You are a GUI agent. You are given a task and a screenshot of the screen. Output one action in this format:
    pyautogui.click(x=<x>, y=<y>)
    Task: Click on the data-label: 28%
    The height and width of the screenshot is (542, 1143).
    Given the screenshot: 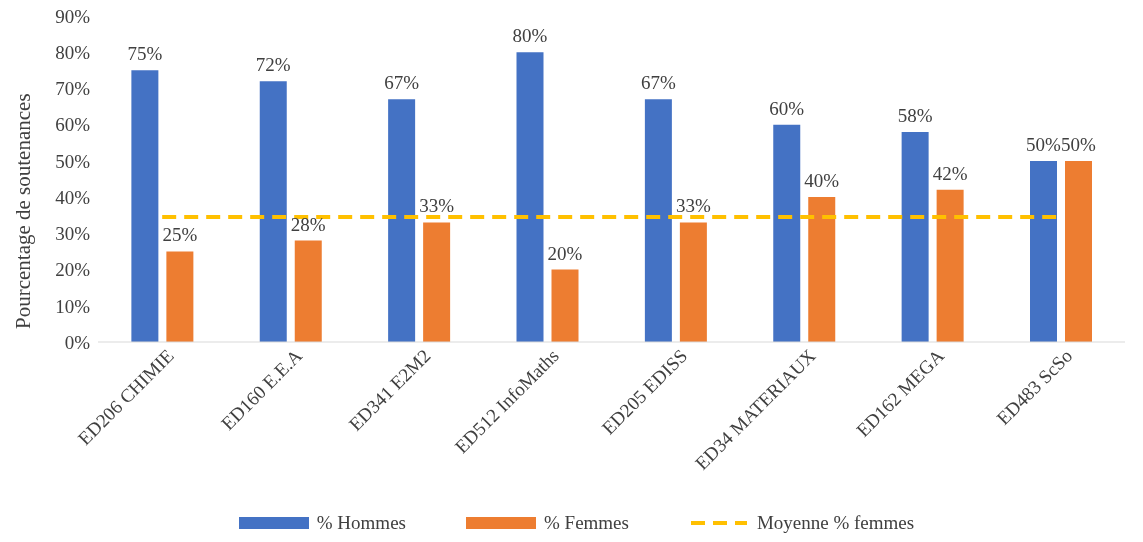 What is the action you would take?
    pyautogui.click(x=308, y=224)
    